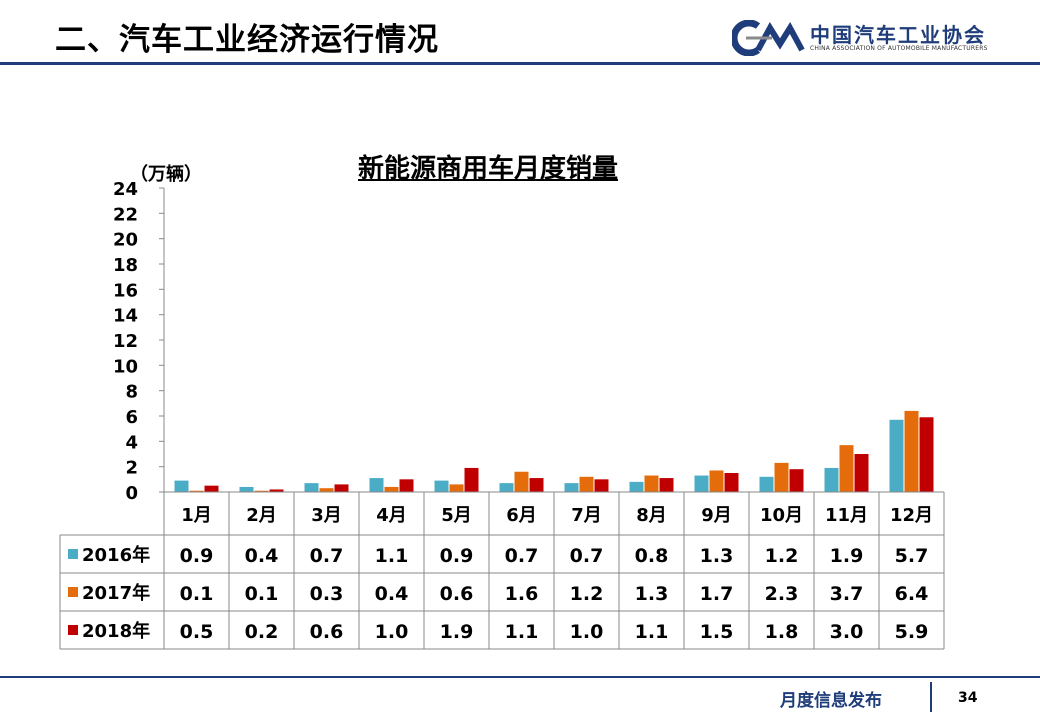 The image size is (1040, 720). What do you see at coordinates (716, 515) in the screenshot?
I see `category-label: 9月` at bounding box center [716, 515].